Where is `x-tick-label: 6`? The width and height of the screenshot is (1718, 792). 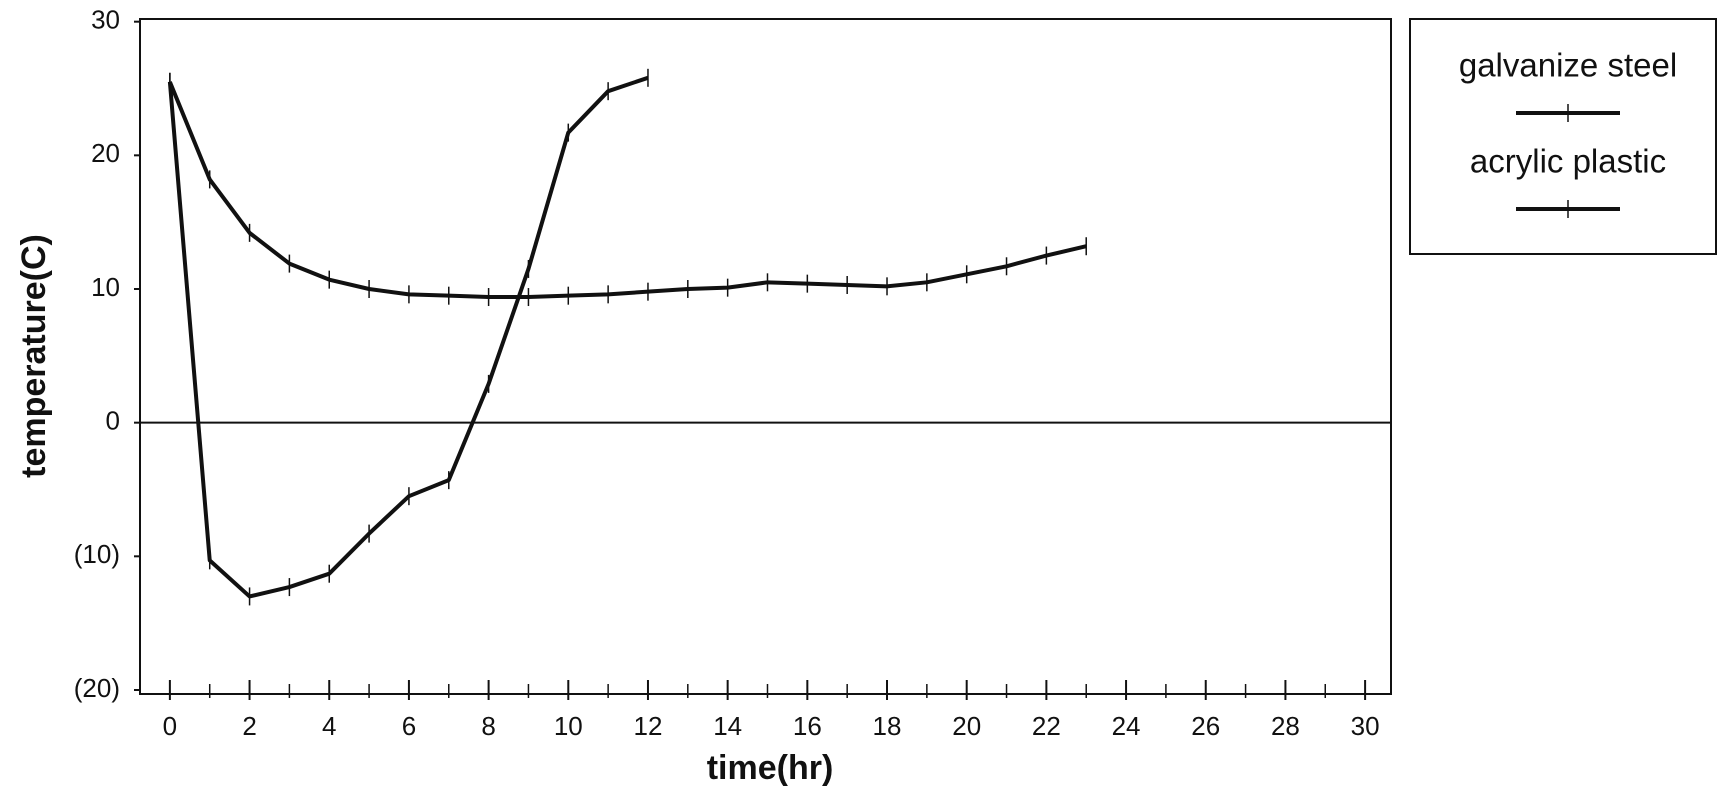
x-tick-label: 6 is located at coordinates (409, 726).